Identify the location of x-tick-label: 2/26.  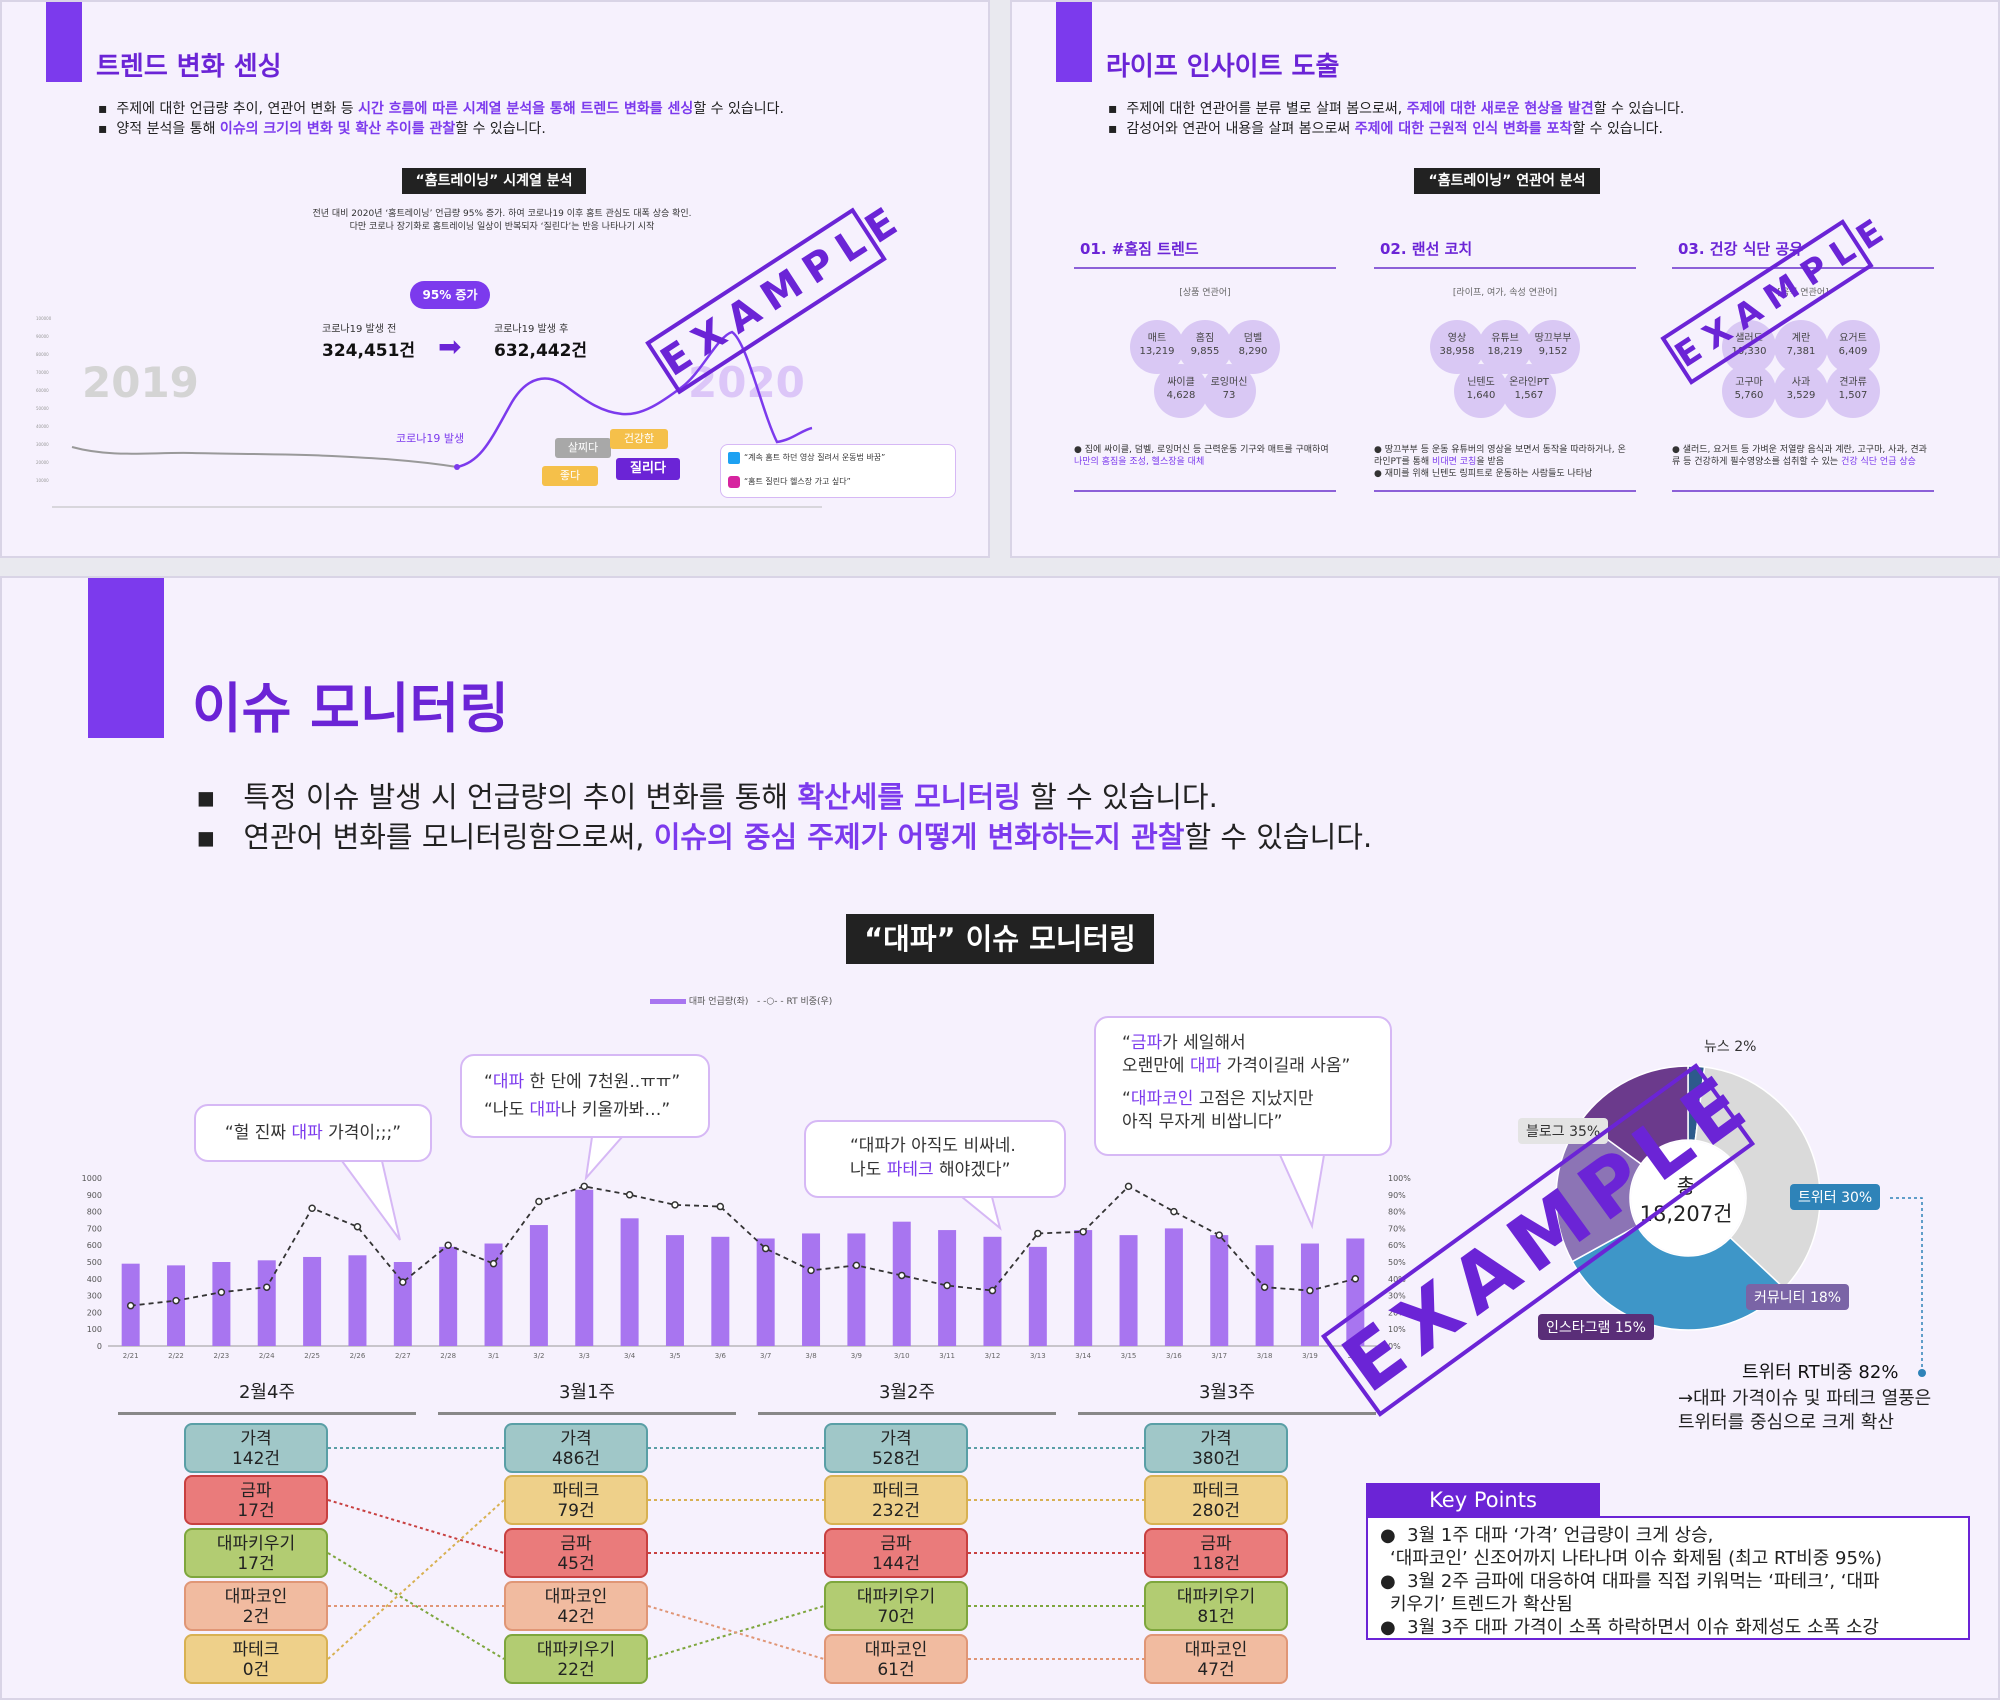
(358, 1356).